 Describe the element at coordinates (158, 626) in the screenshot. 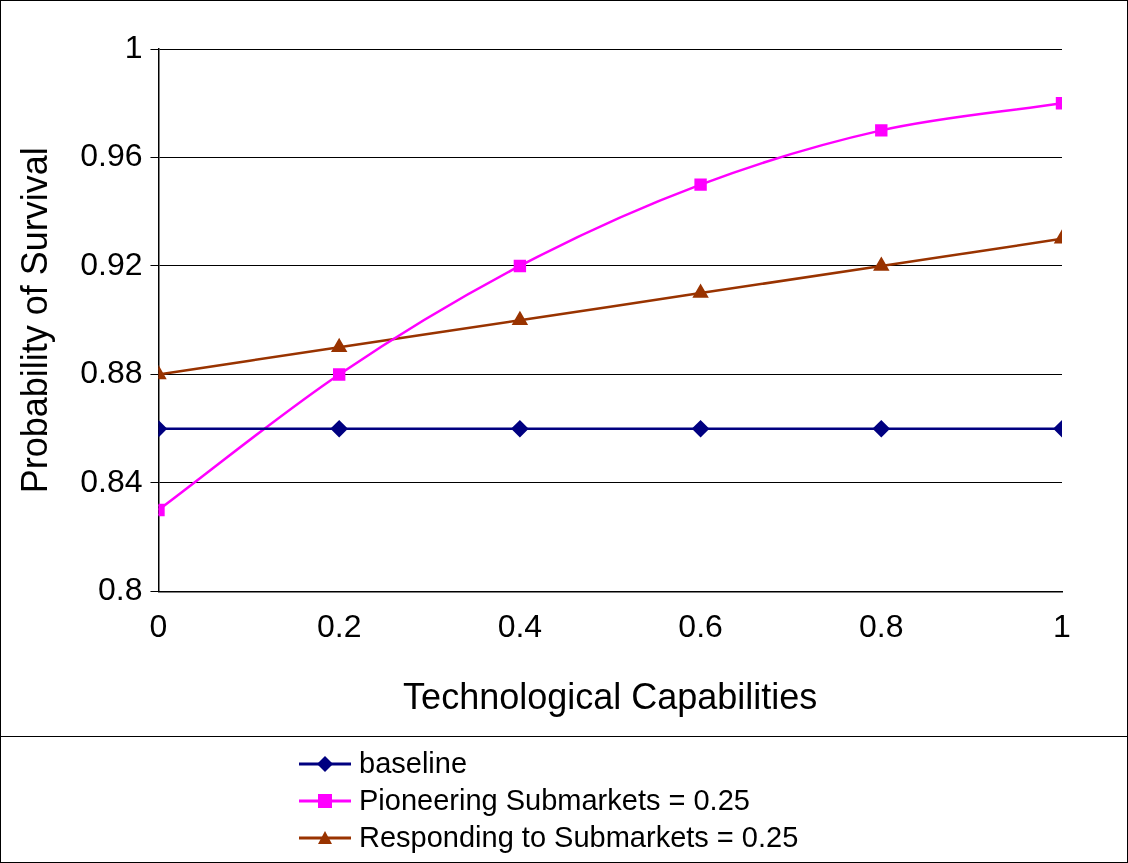

I see `x-tick-label: 0` at that location.